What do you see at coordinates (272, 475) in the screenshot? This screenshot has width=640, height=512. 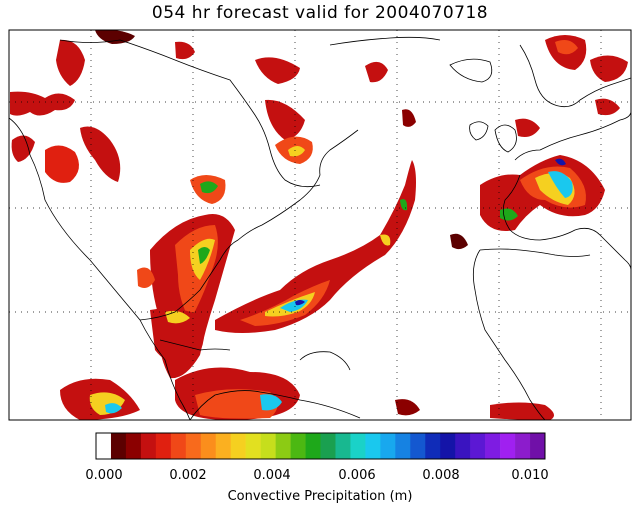 I see `colorbar-tick-label: 0.004` at bounding box center [272, 475].